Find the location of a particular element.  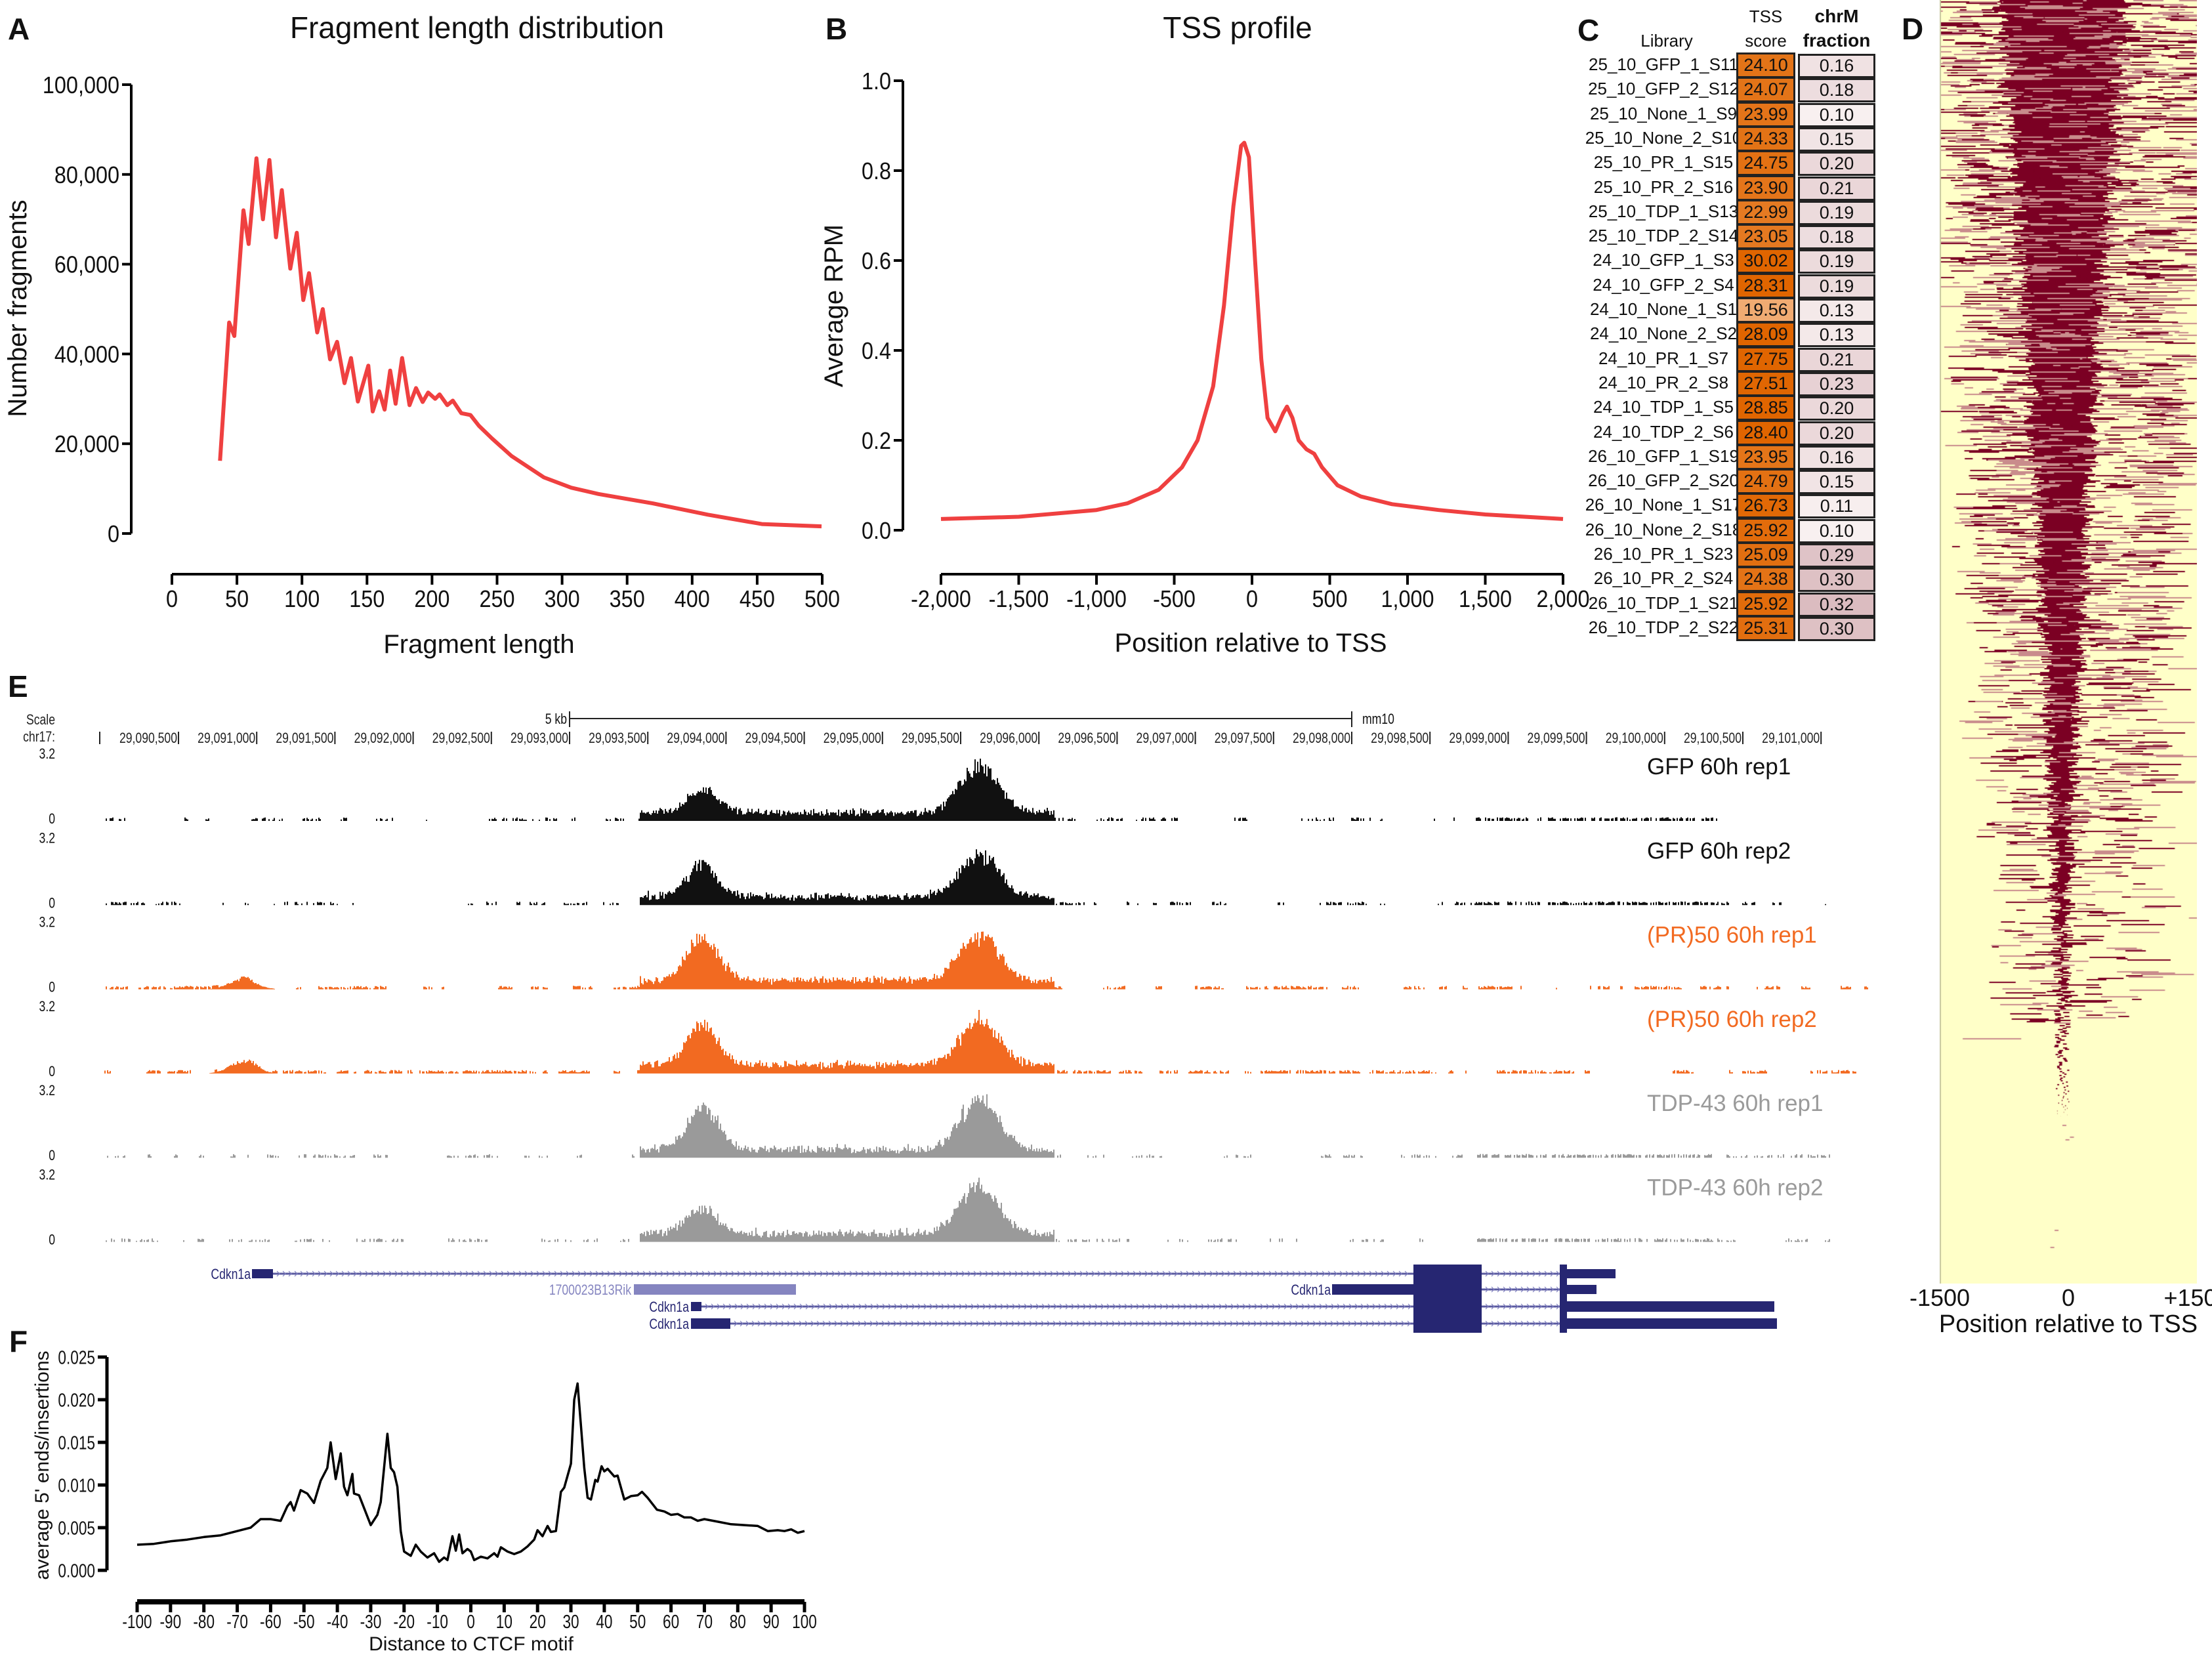

chart-title: TSS profile is located at coordinates (1237, 27).